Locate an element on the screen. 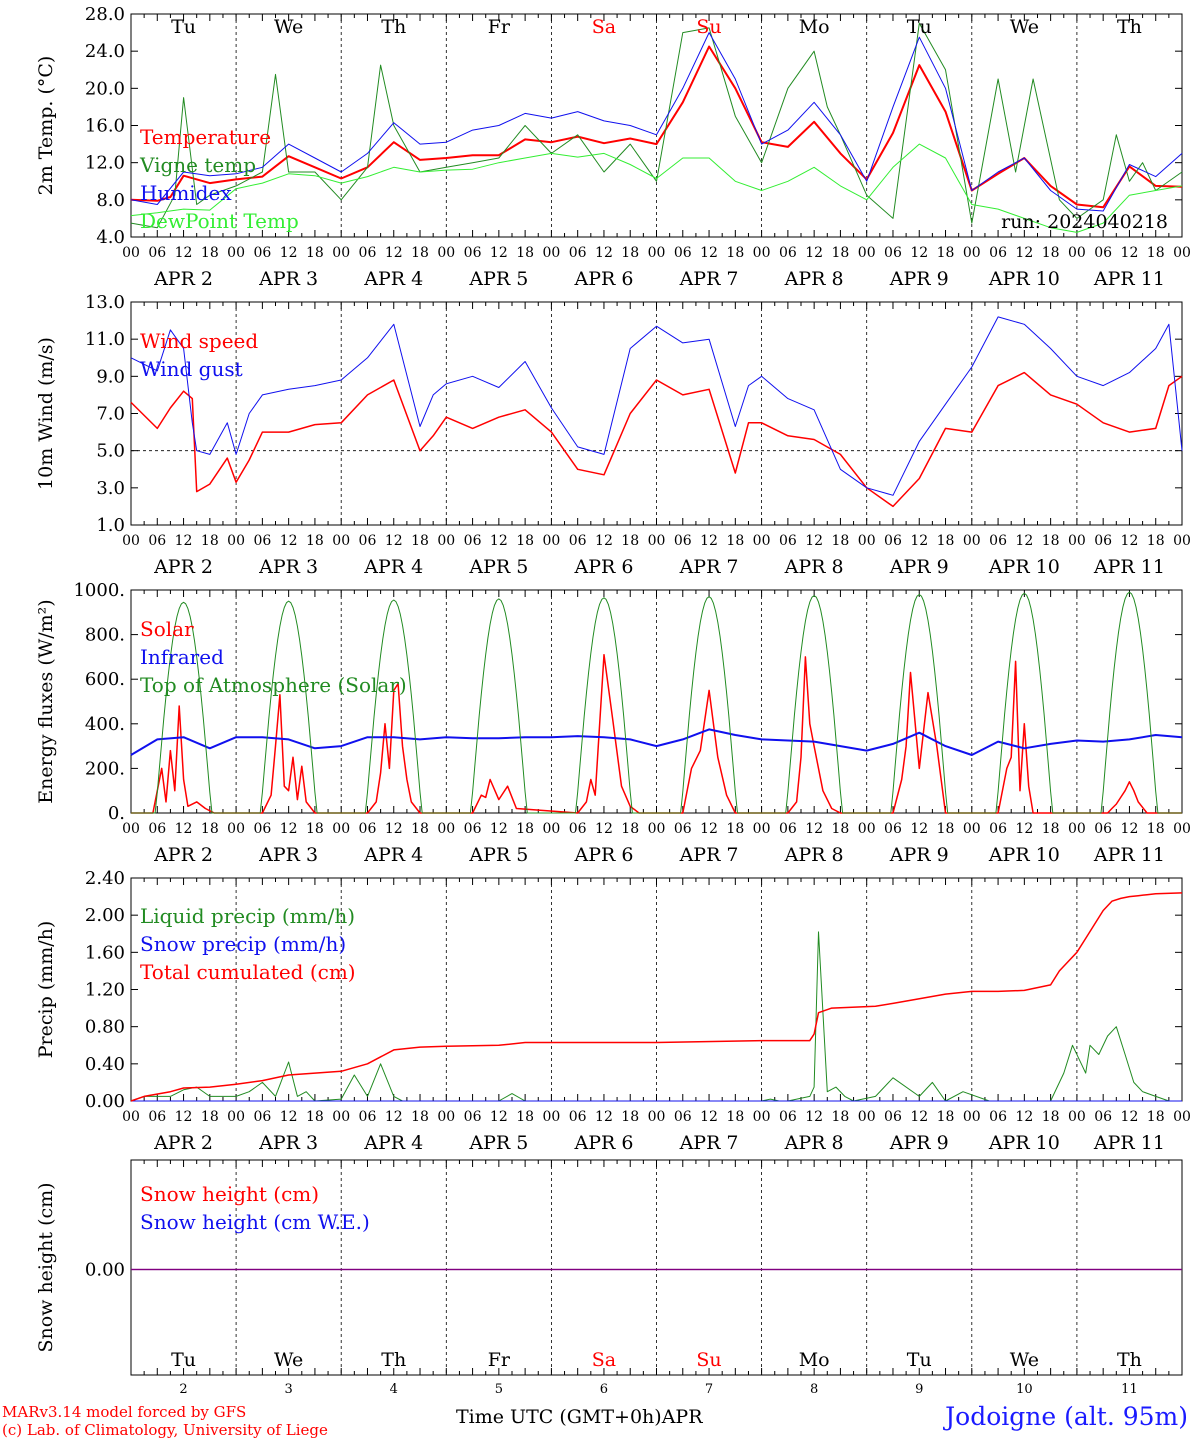 This screenshot has height=1440, width=1194. day-name-label: Sa is located at coordinates (604, 27).